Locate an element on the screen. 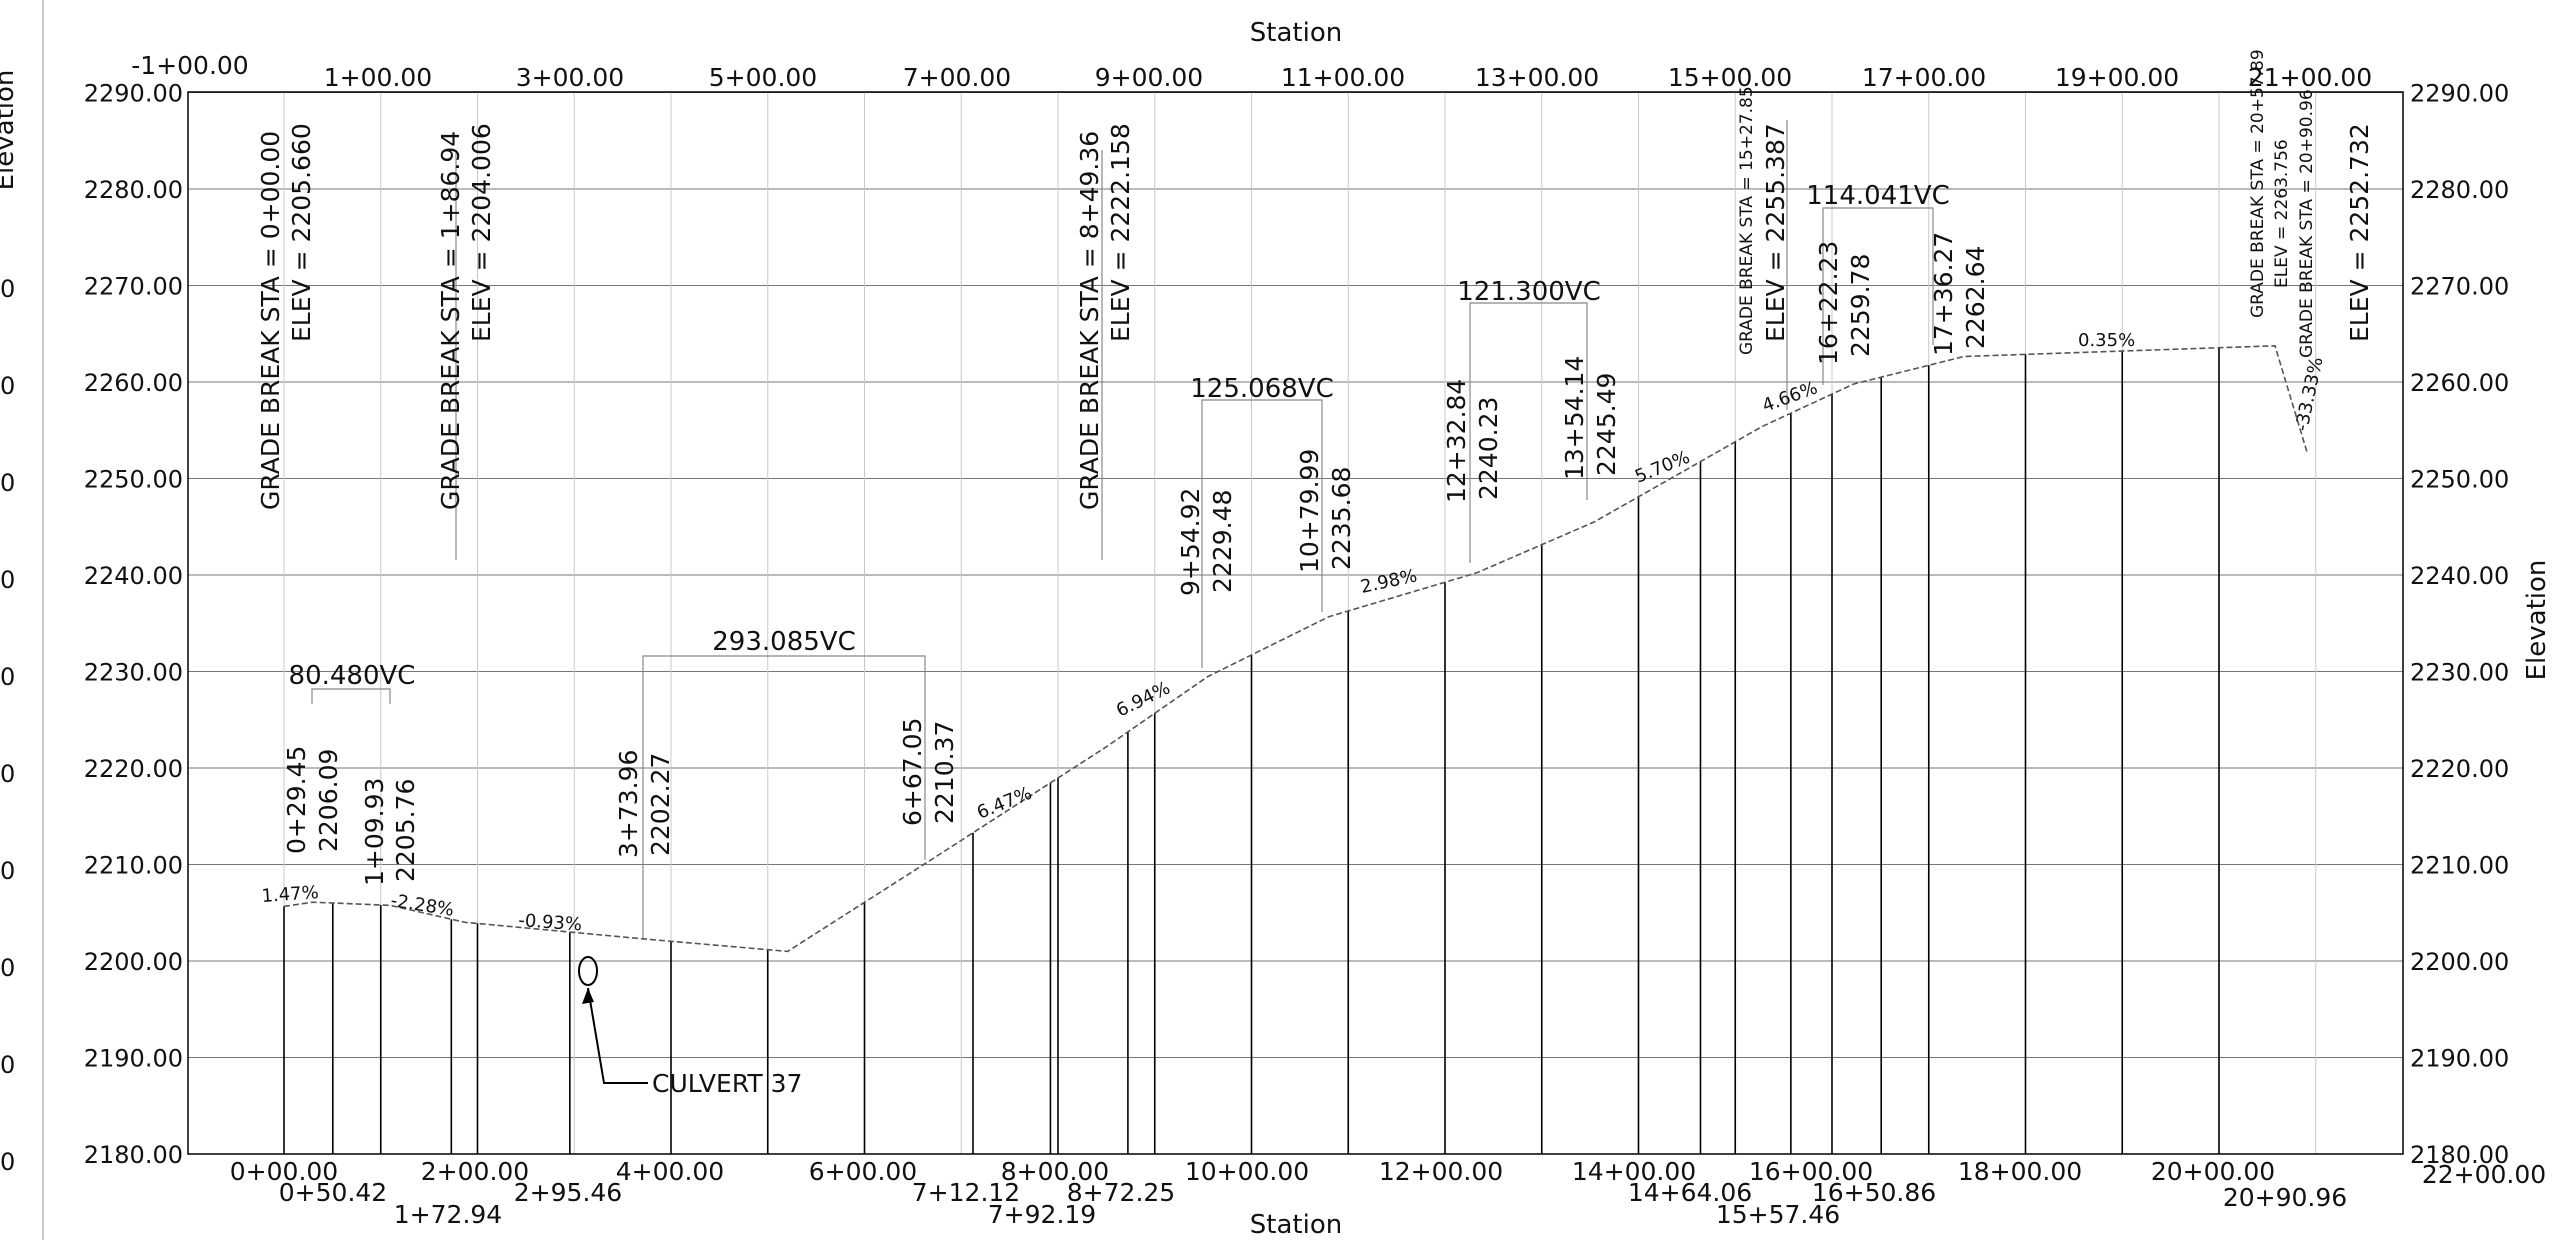 Image resolution: width=2558 pixels, height=1240 pixels. extra-station-label: 7+92.19 is located at coordinates (1042, 1214).